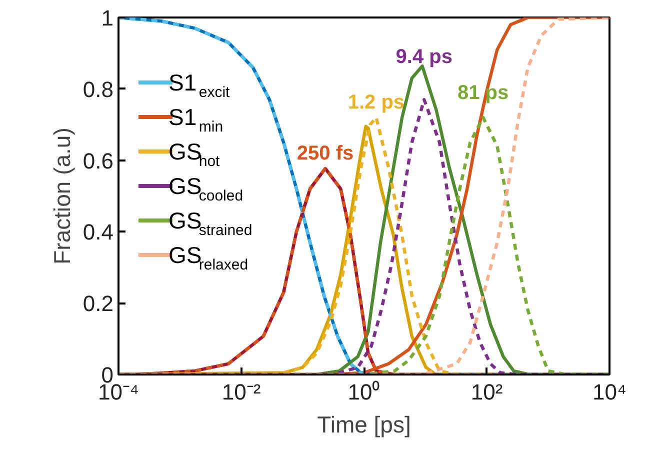  What do you see at coordinates (325, 153) in the screenshot?
I see `annotation: 250 fs` at bounding box center [325, 153].